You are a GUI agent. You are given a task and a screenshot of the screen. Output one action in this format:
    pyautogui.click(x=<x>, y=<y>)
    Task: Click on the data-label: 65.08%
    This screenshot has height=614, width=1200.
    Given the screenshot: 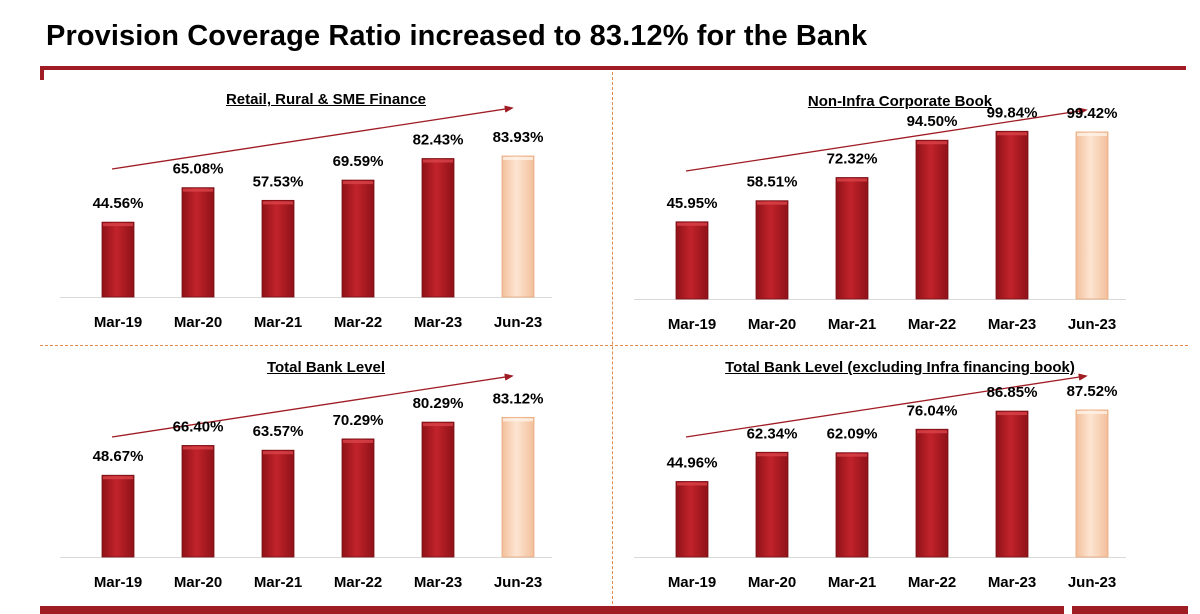 What is the action you would take?
    pyautogui.click(x=198, y=169)
    